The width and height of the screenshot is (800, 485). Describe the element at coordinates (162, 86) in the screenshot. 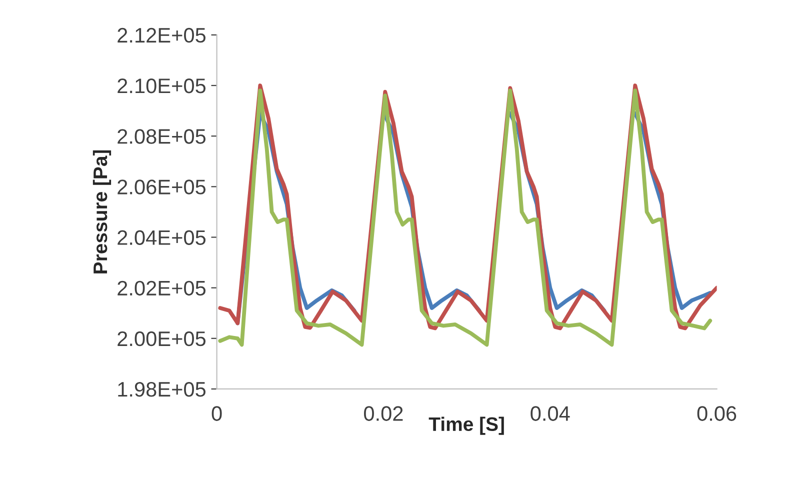

I see `y-tick-label: 2.10E+05` at that location.